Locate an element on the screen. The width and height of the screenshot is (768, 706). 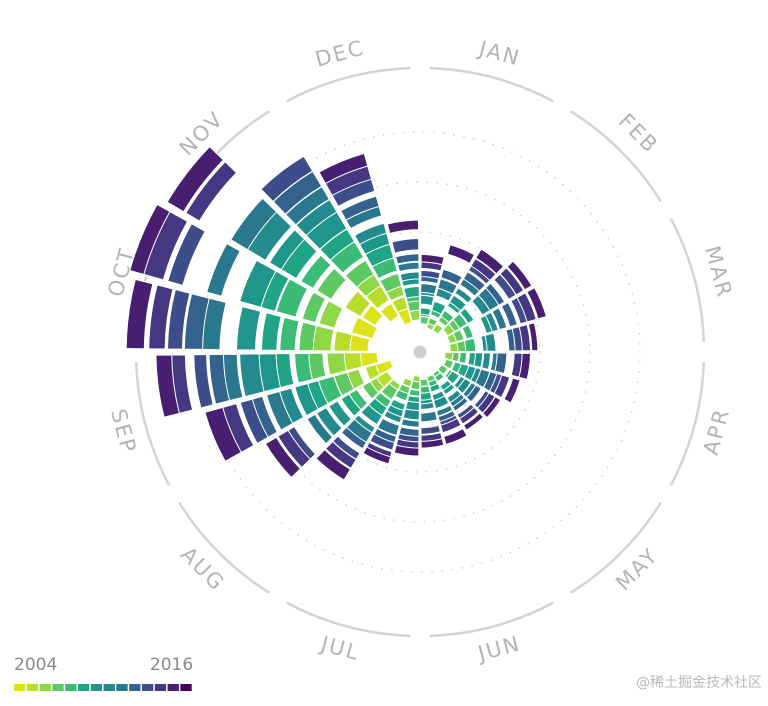
cell-apr-2016 is located at coordinates (525, 366).